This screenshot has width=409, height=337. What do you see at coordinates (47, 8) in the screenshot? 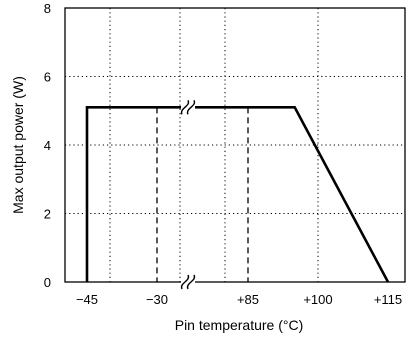
I see `y-tick-label: 8` at bounding box center [47, 8].